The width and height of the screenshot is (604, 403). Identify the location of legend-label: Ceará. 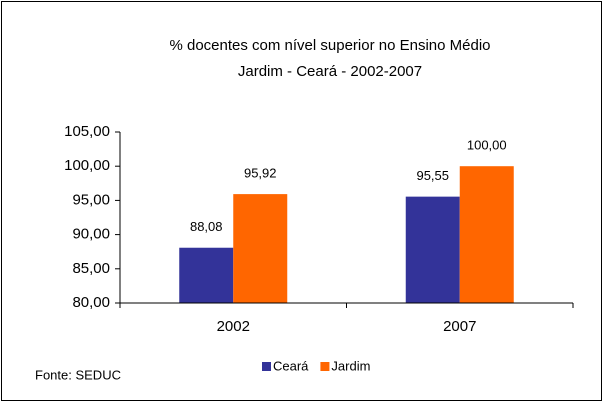
(291, 365).